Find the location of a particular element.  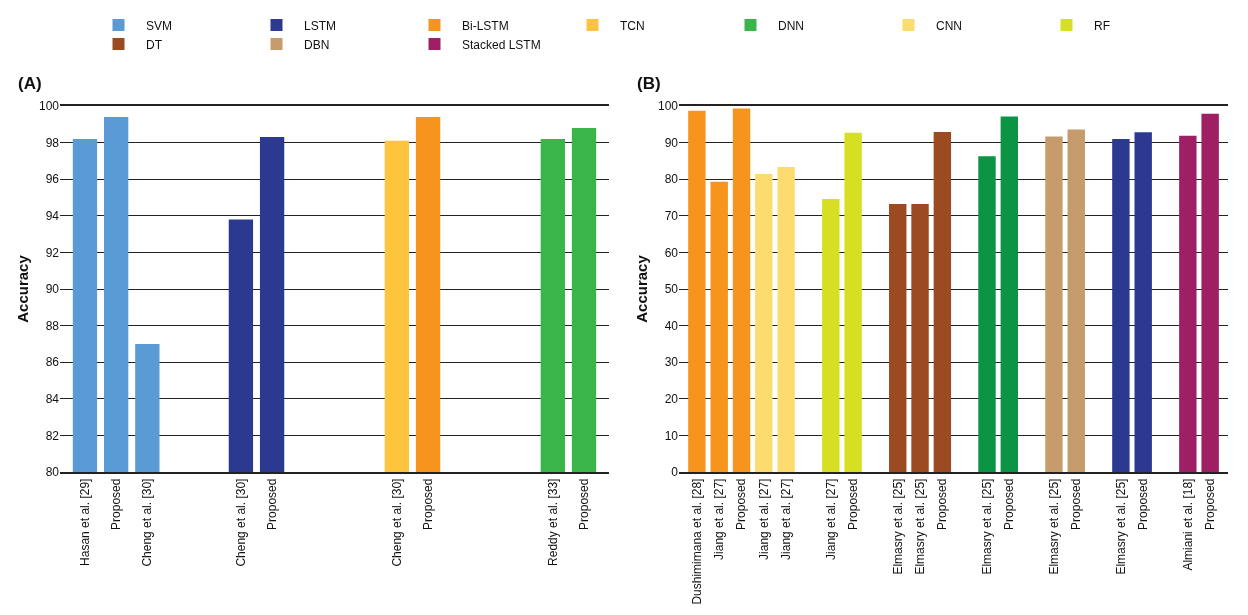

y-tick-label: 82 is located at coordinates (52, 435).